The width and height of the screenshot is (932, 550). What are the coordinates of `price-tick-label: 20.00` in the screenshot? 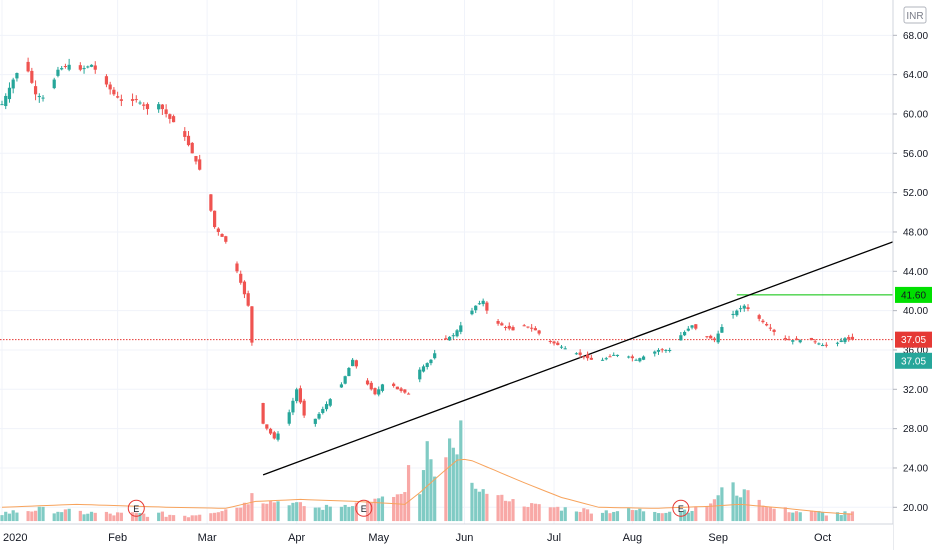 It's located at (915, 508).